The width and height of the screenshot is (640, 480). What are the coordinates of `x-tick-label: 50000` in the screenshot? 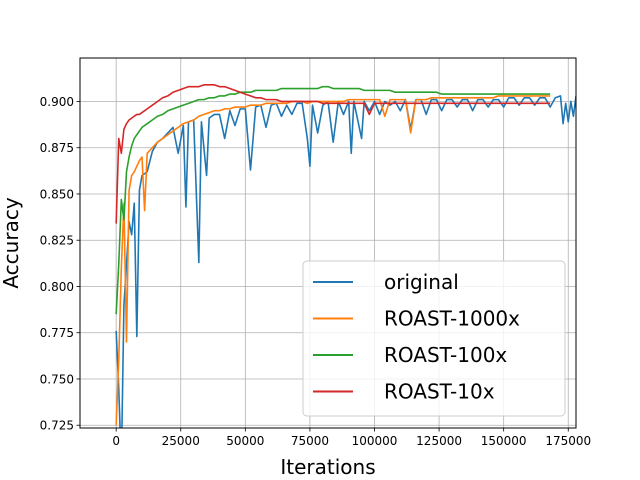 It's located at (245, 441).